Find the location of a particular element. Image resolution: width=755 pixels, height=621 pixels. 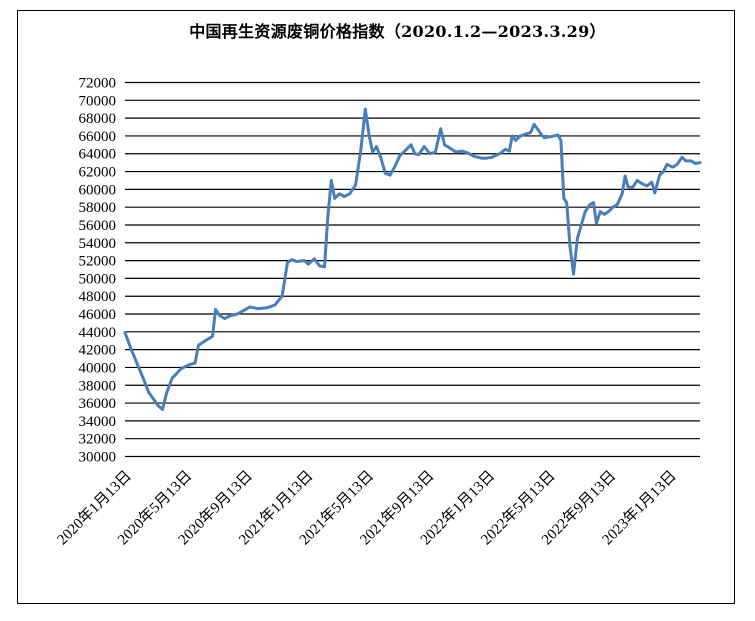

y-tick-label: 58000 is located at coordinates (98, 208).